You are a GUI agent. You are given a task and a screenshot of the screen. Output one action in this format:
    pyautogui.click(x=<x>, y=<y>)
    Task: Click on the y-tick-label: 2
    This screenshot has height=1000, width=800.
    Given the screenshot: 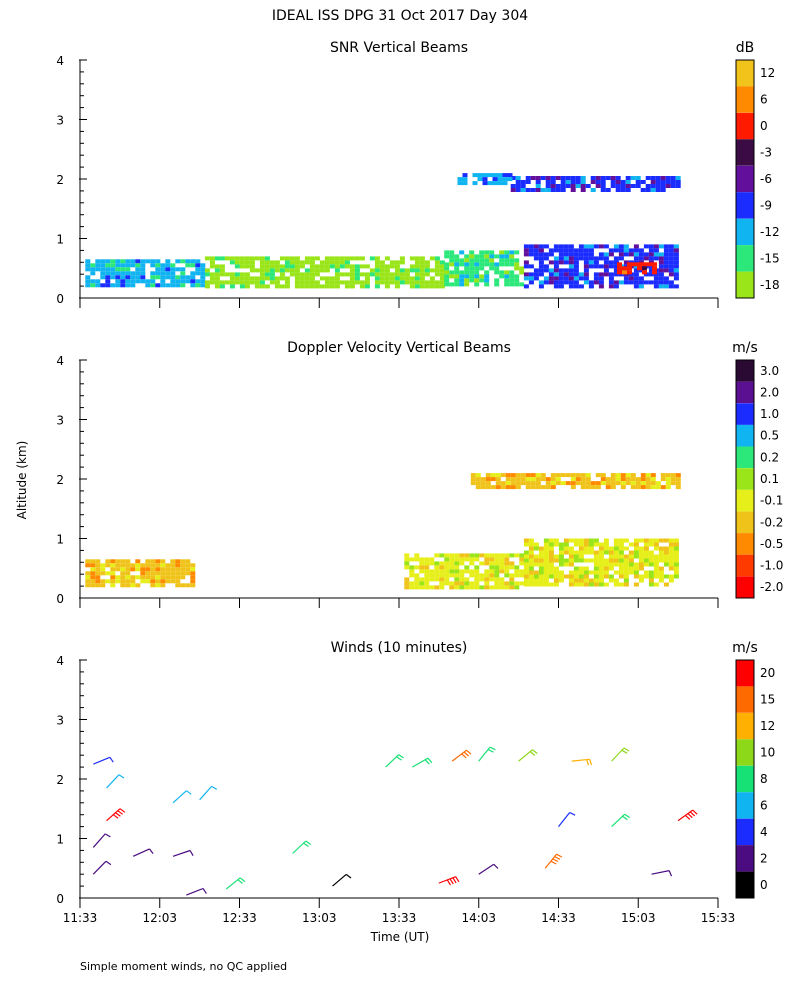 What is the action you would take?
    pyautogui.click(x=60, y=480)
    